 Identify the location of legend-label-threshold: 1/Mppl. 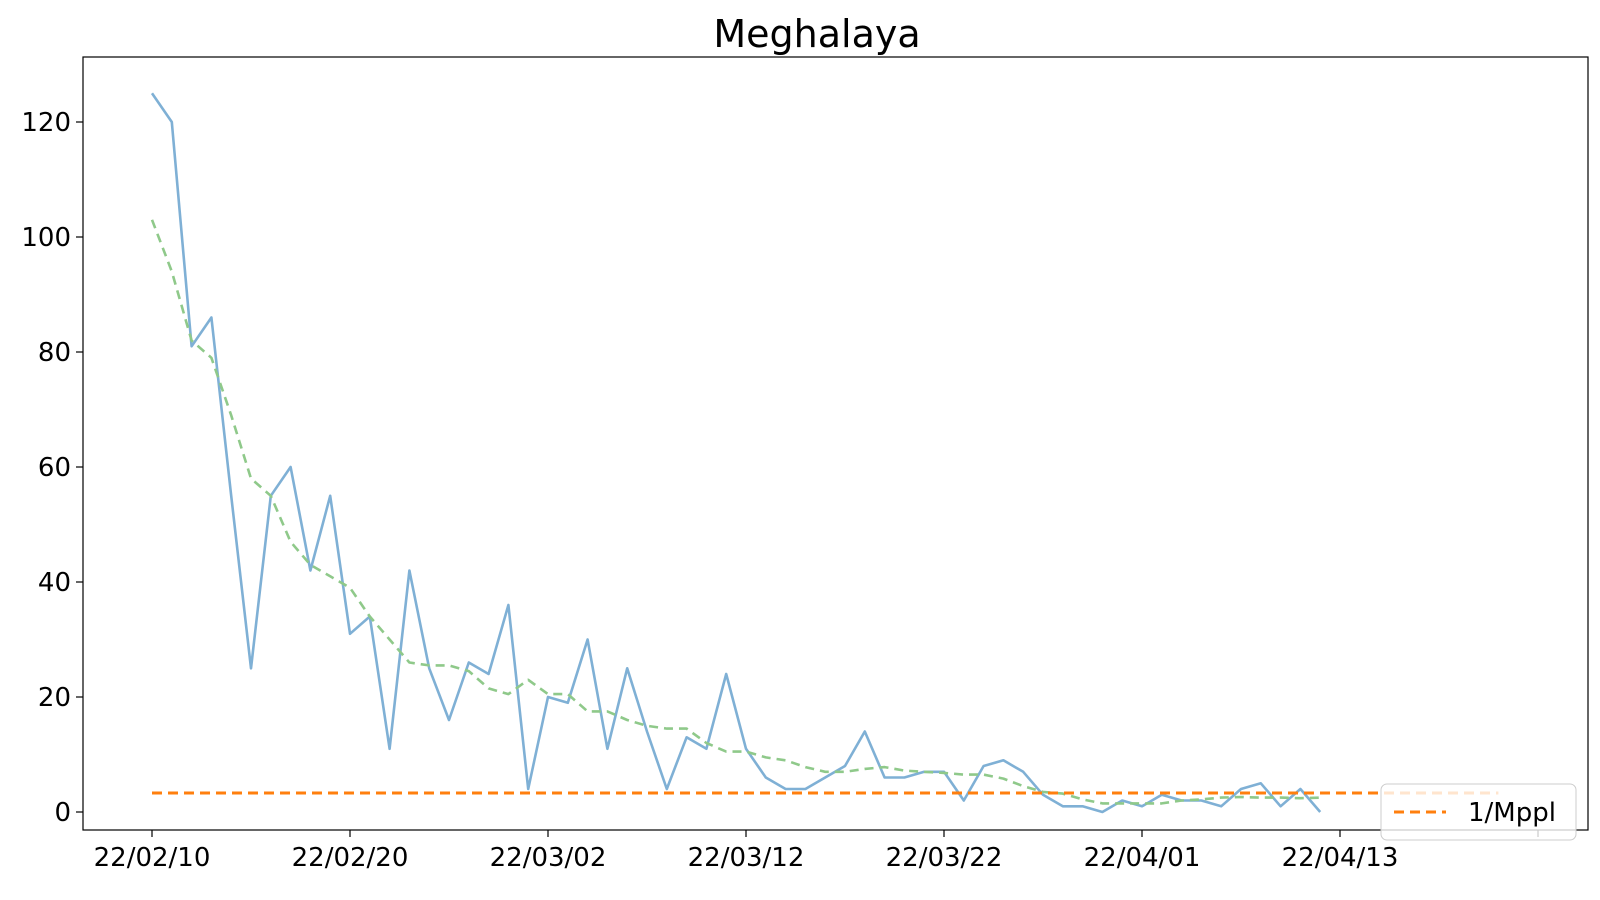
(1512, 813).